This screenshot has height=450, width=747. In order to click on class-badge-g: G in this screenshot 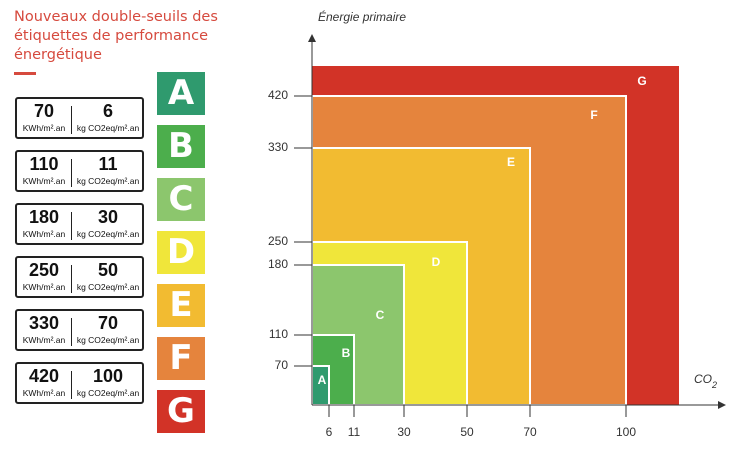, I will do `click(181, 411)`.